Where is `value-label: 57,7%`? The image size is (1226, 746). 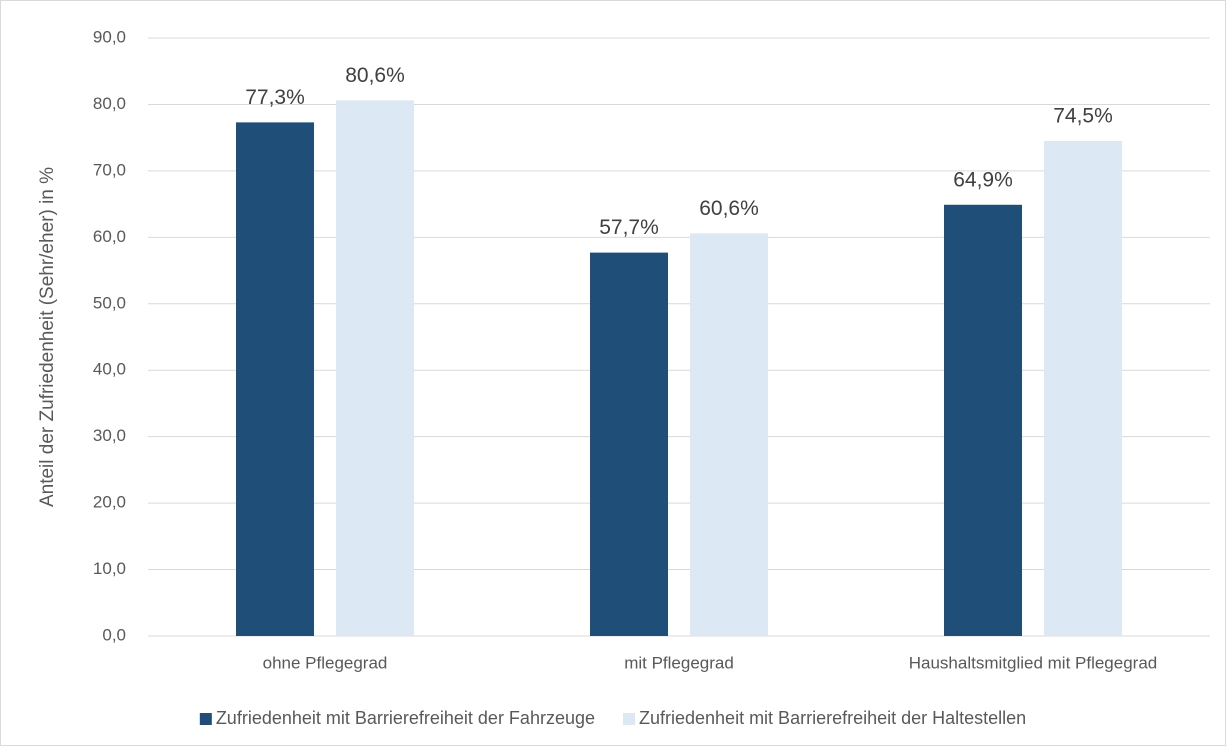
value-label: 57,7% is located at coordinates (629, 227).